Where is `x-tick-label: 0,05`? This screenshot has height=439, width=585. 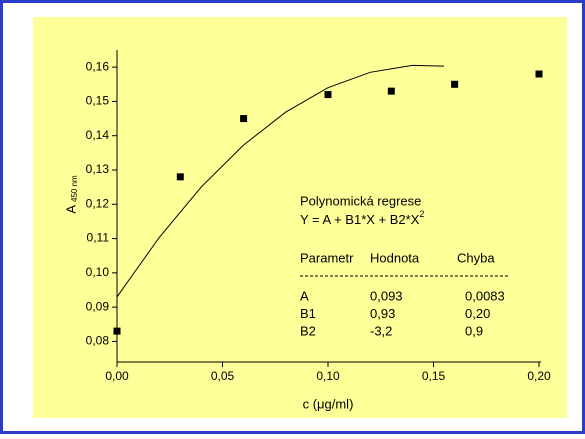
x-tick-label: 0,05 is located at coordinates (223, 376).